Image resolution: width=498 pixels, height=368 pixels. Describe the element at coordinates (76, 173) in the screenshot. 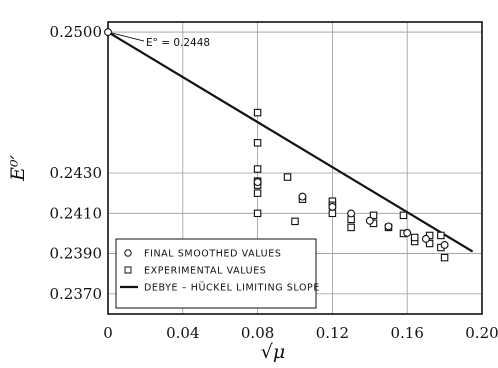

I see `y-tick-label: 0.2430` at that location.